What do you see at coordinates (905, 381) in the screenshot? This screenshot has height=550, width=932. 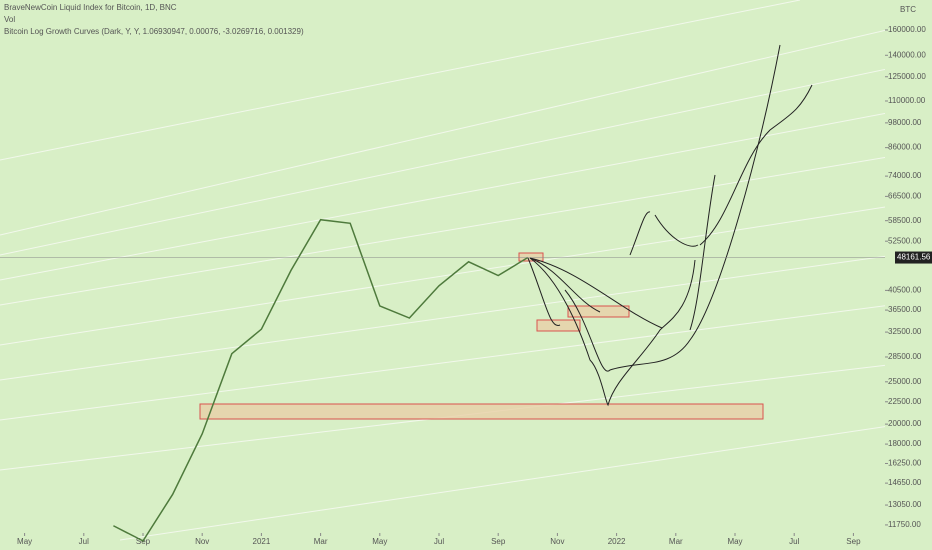 I see `y-tick-label: 25000.00` at bounding box center [905, 381].